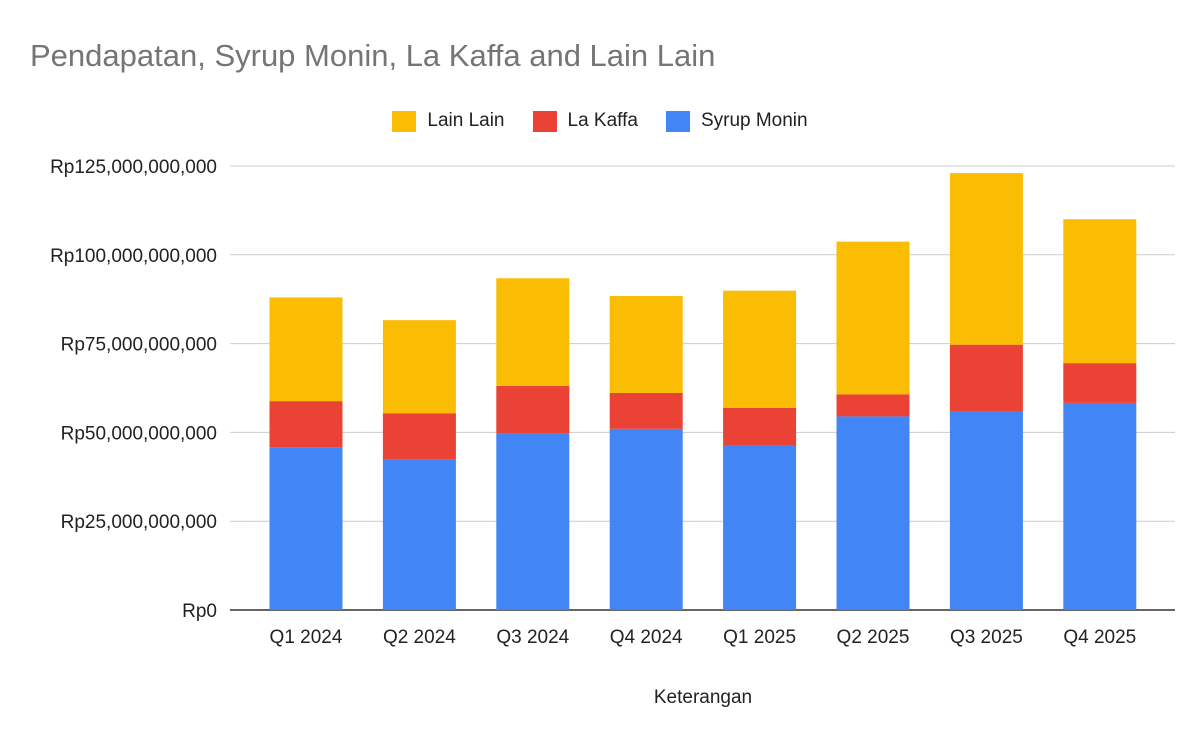  Describe the element at coordinates (133, 256) in the screenshot. I see `y-tick-label: Rp100,000,000,000` at that location.